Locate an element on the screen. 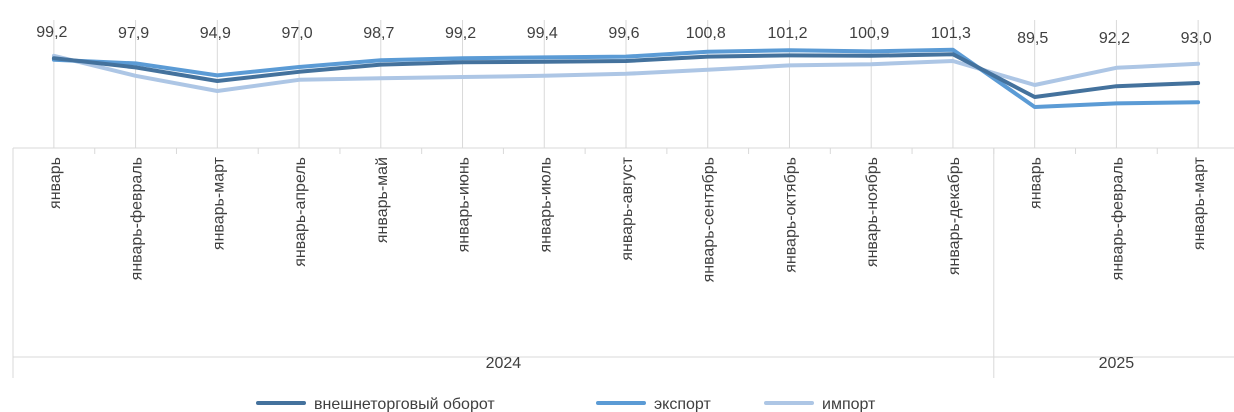 Image resolution: width=1234 pixels, height=412 pixels. data-label: 101,2 is located at coordinates (787, 33).